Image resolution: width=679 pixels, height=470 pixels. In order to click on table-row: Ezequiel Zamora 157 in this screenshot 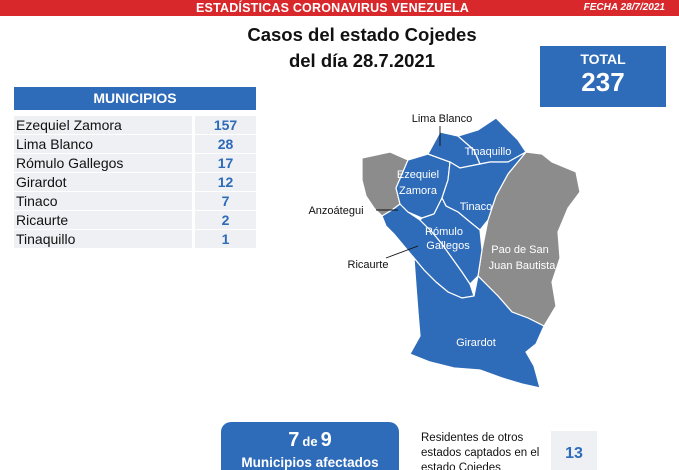, I will do `click(135, 124)`.